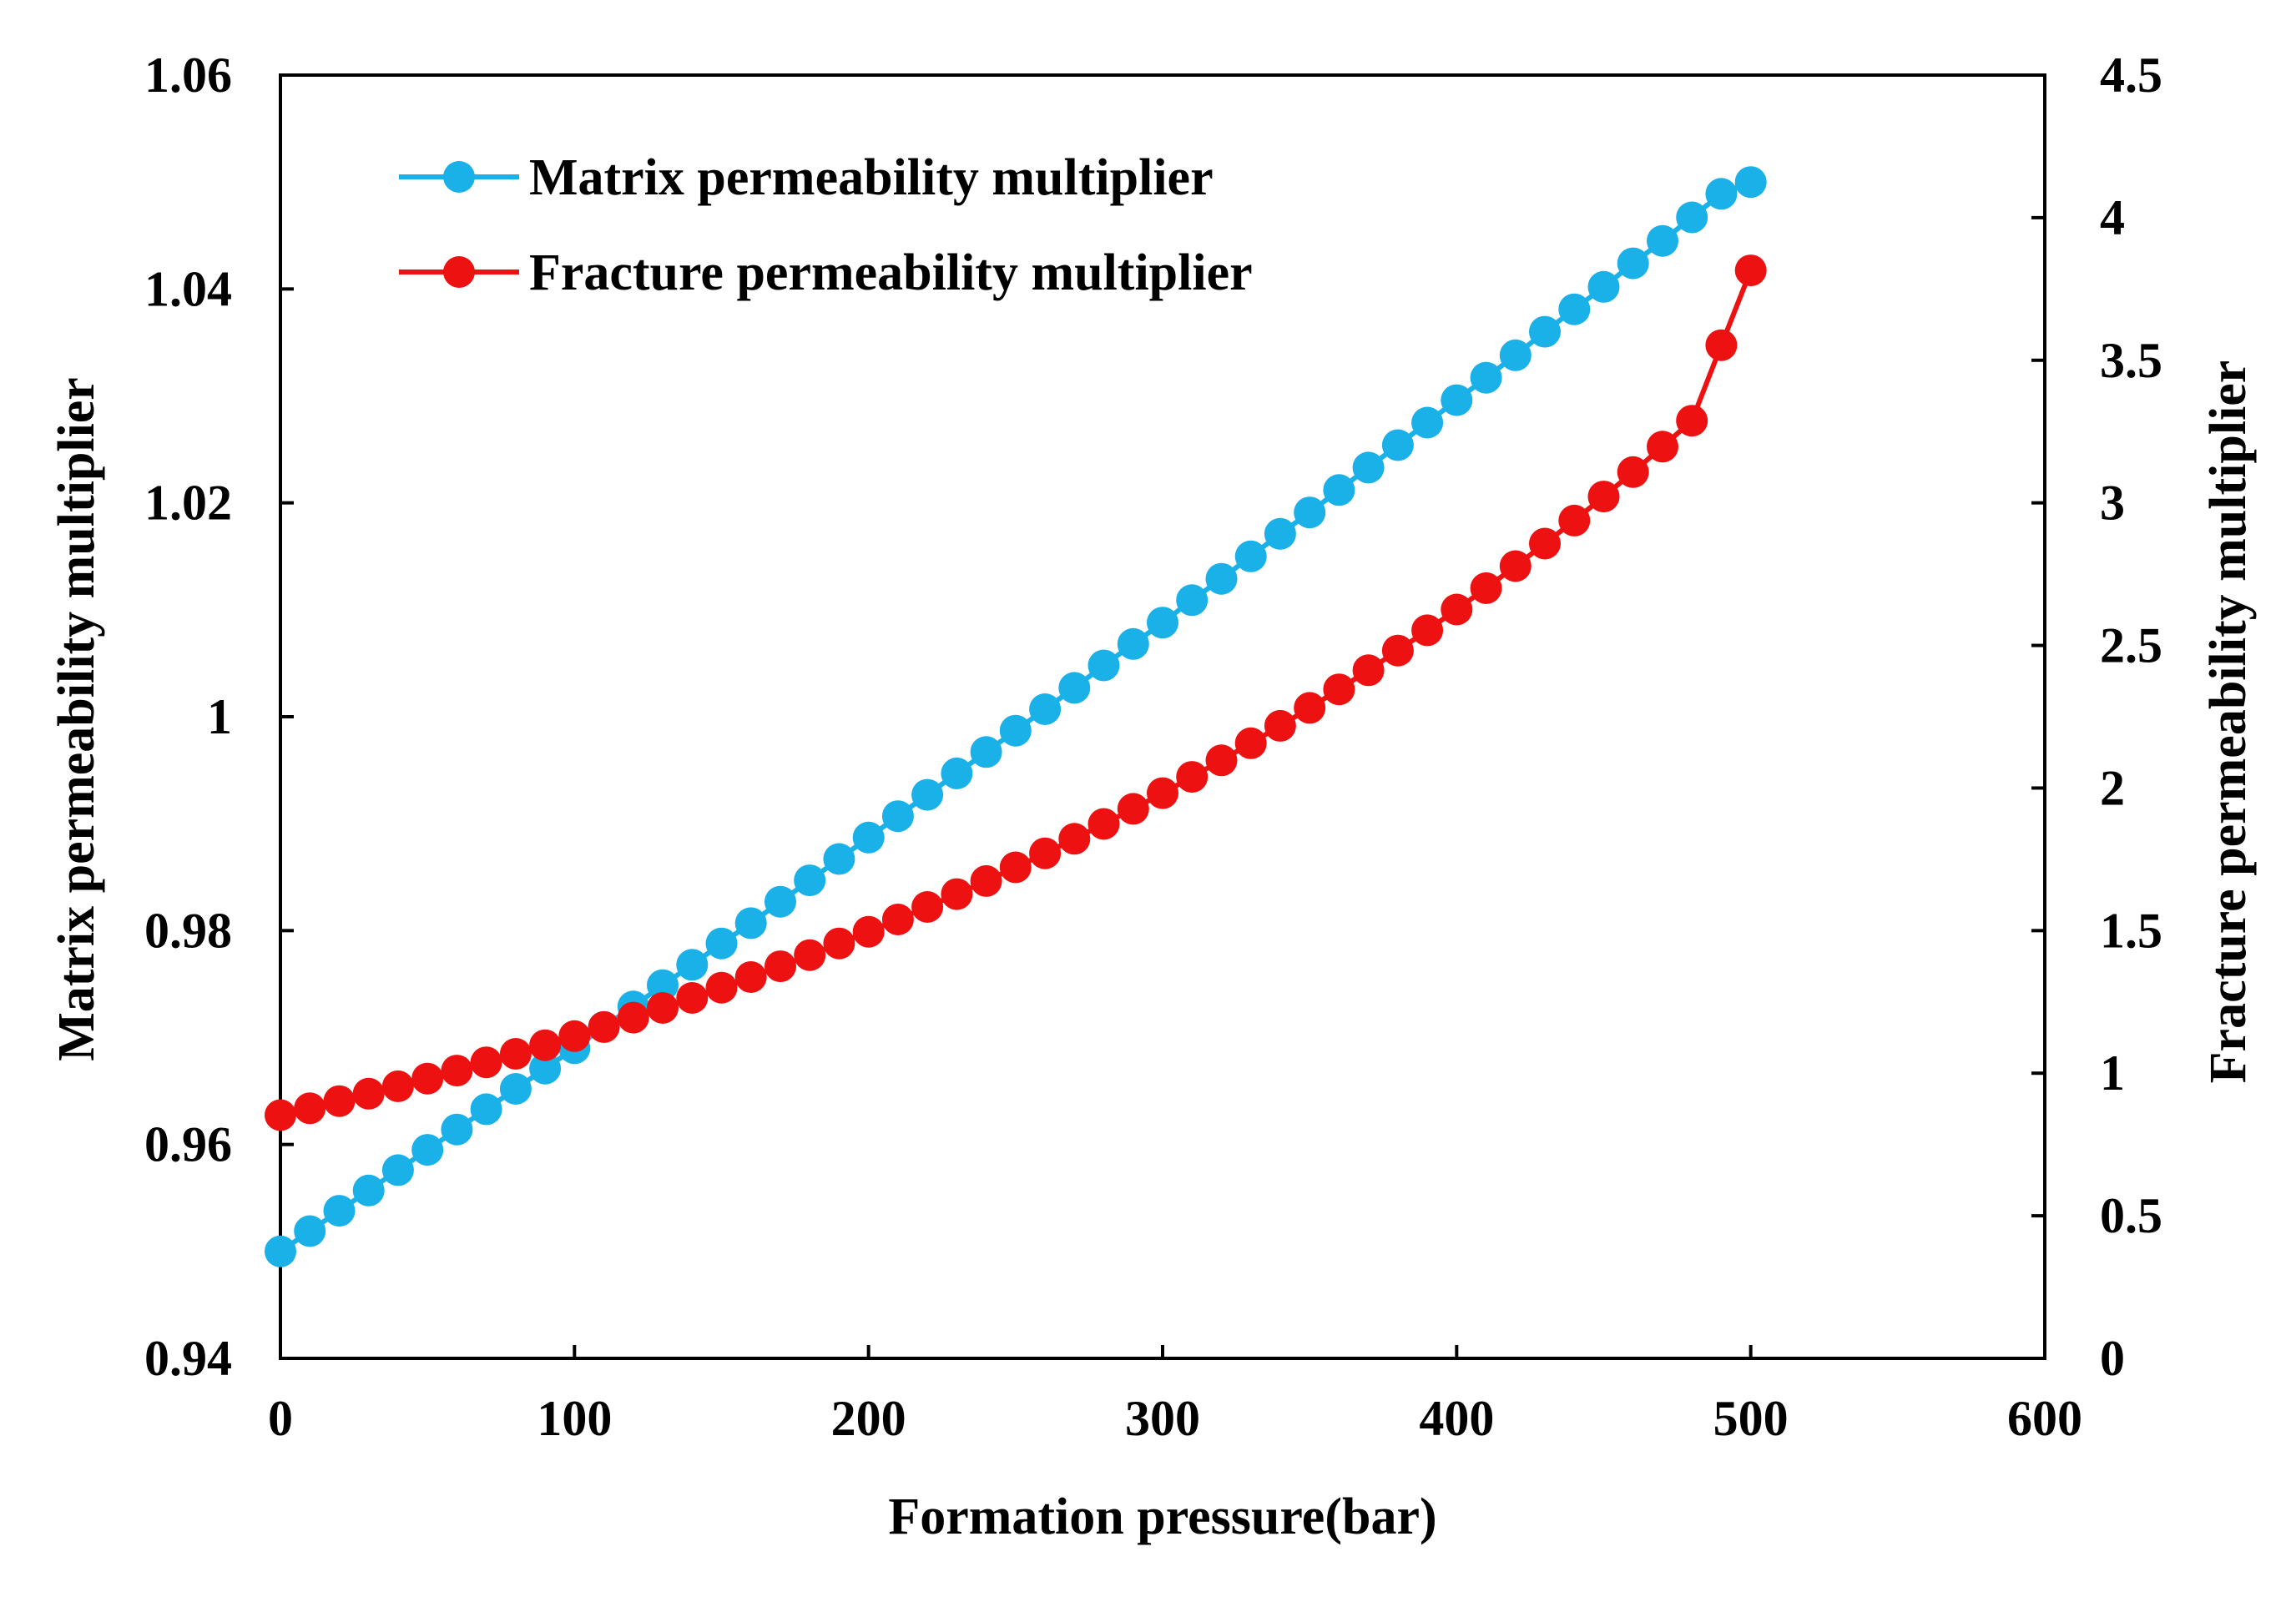 The image size is (2296, 1602). I want to click on y2-tick-label: 4, so click(2112, 217).